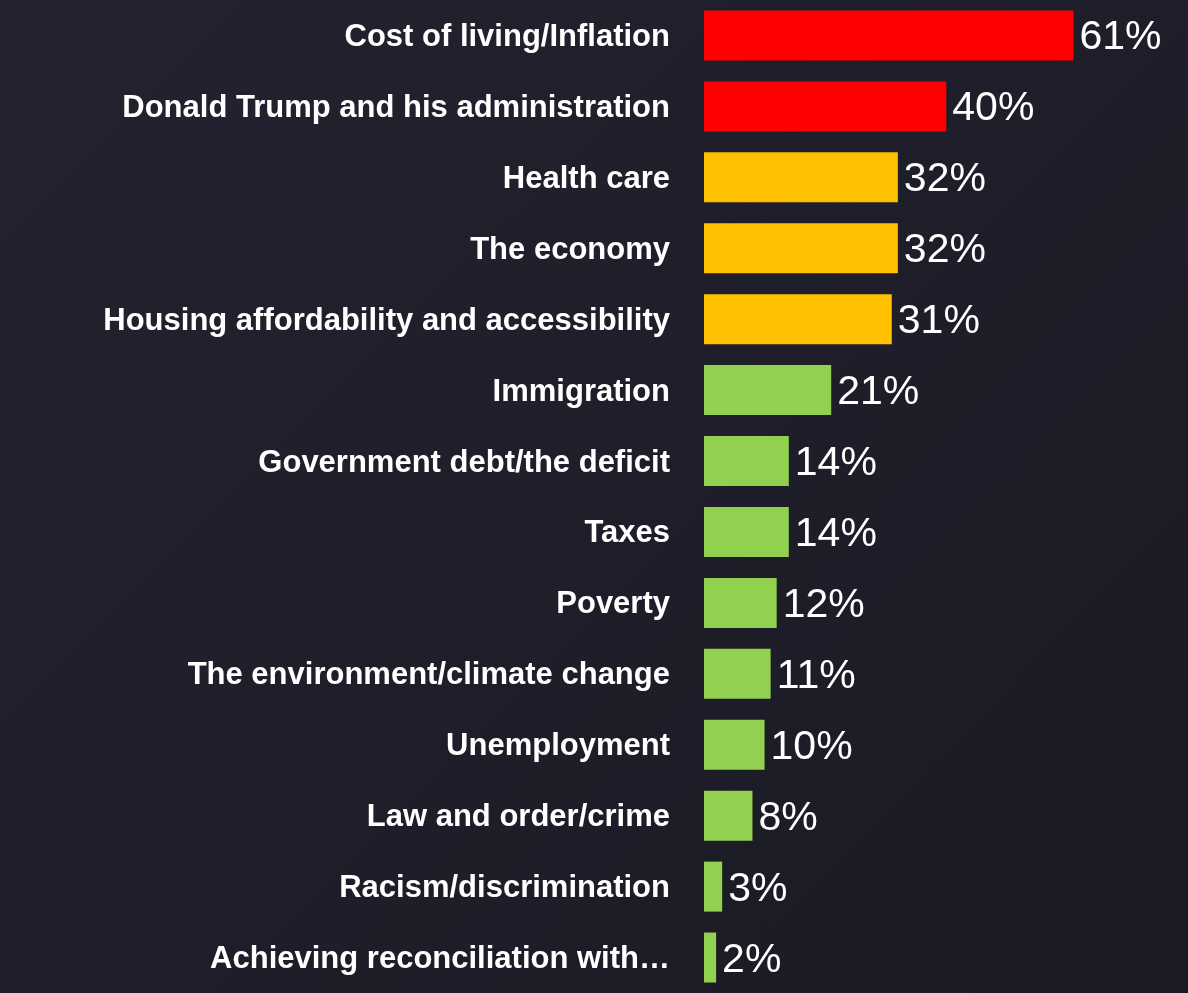  I want to click on data-label: 8%, so click(788, 815).